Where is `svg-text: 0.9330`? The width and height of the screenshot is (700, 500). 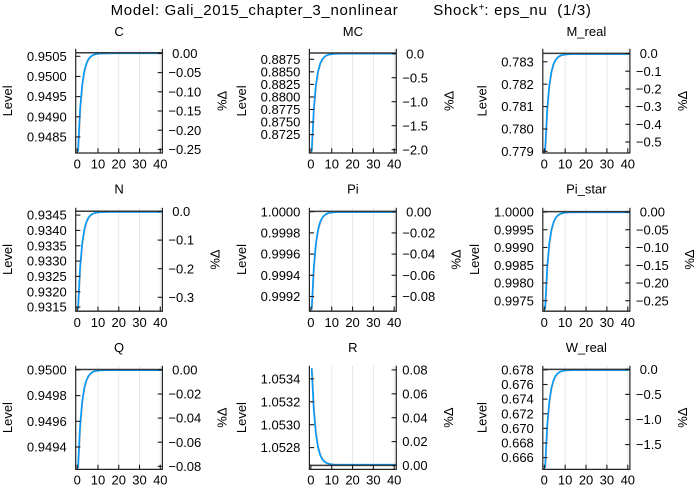
svg-text: 0.9330 is located at coordinates (47, 261).